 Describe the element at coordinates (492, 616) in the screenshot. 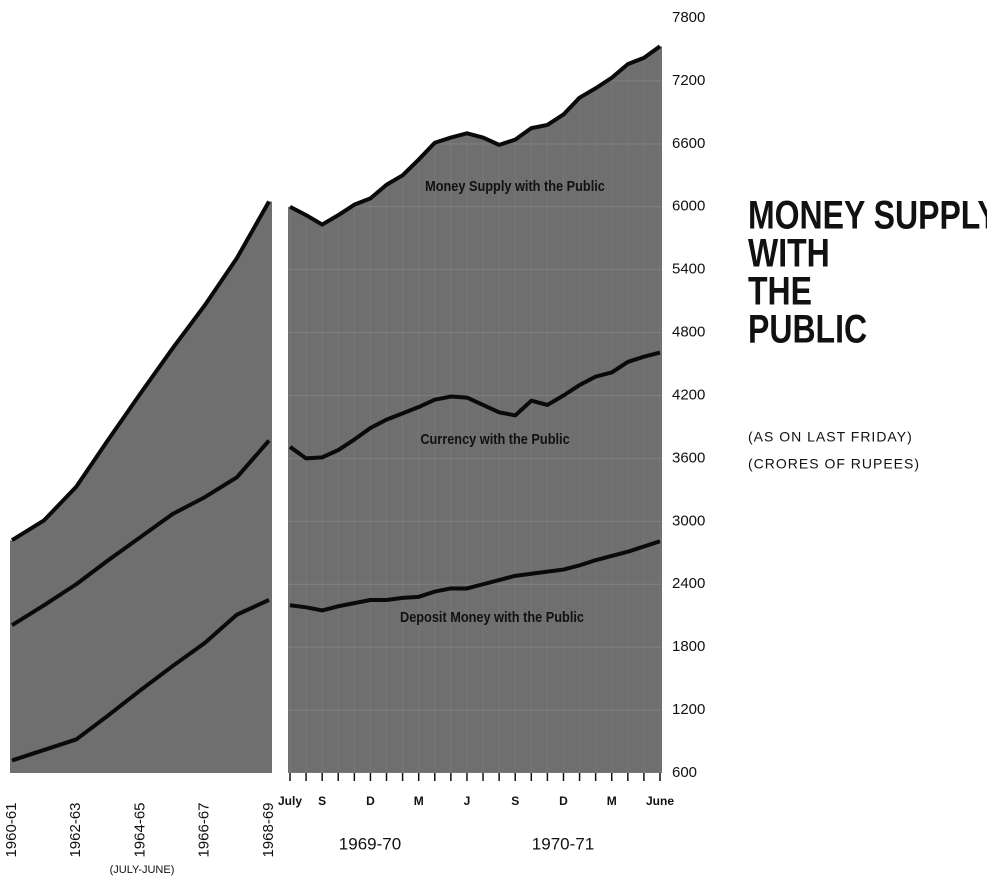

I see `series-label: Deposit Money with the Public` at that location.